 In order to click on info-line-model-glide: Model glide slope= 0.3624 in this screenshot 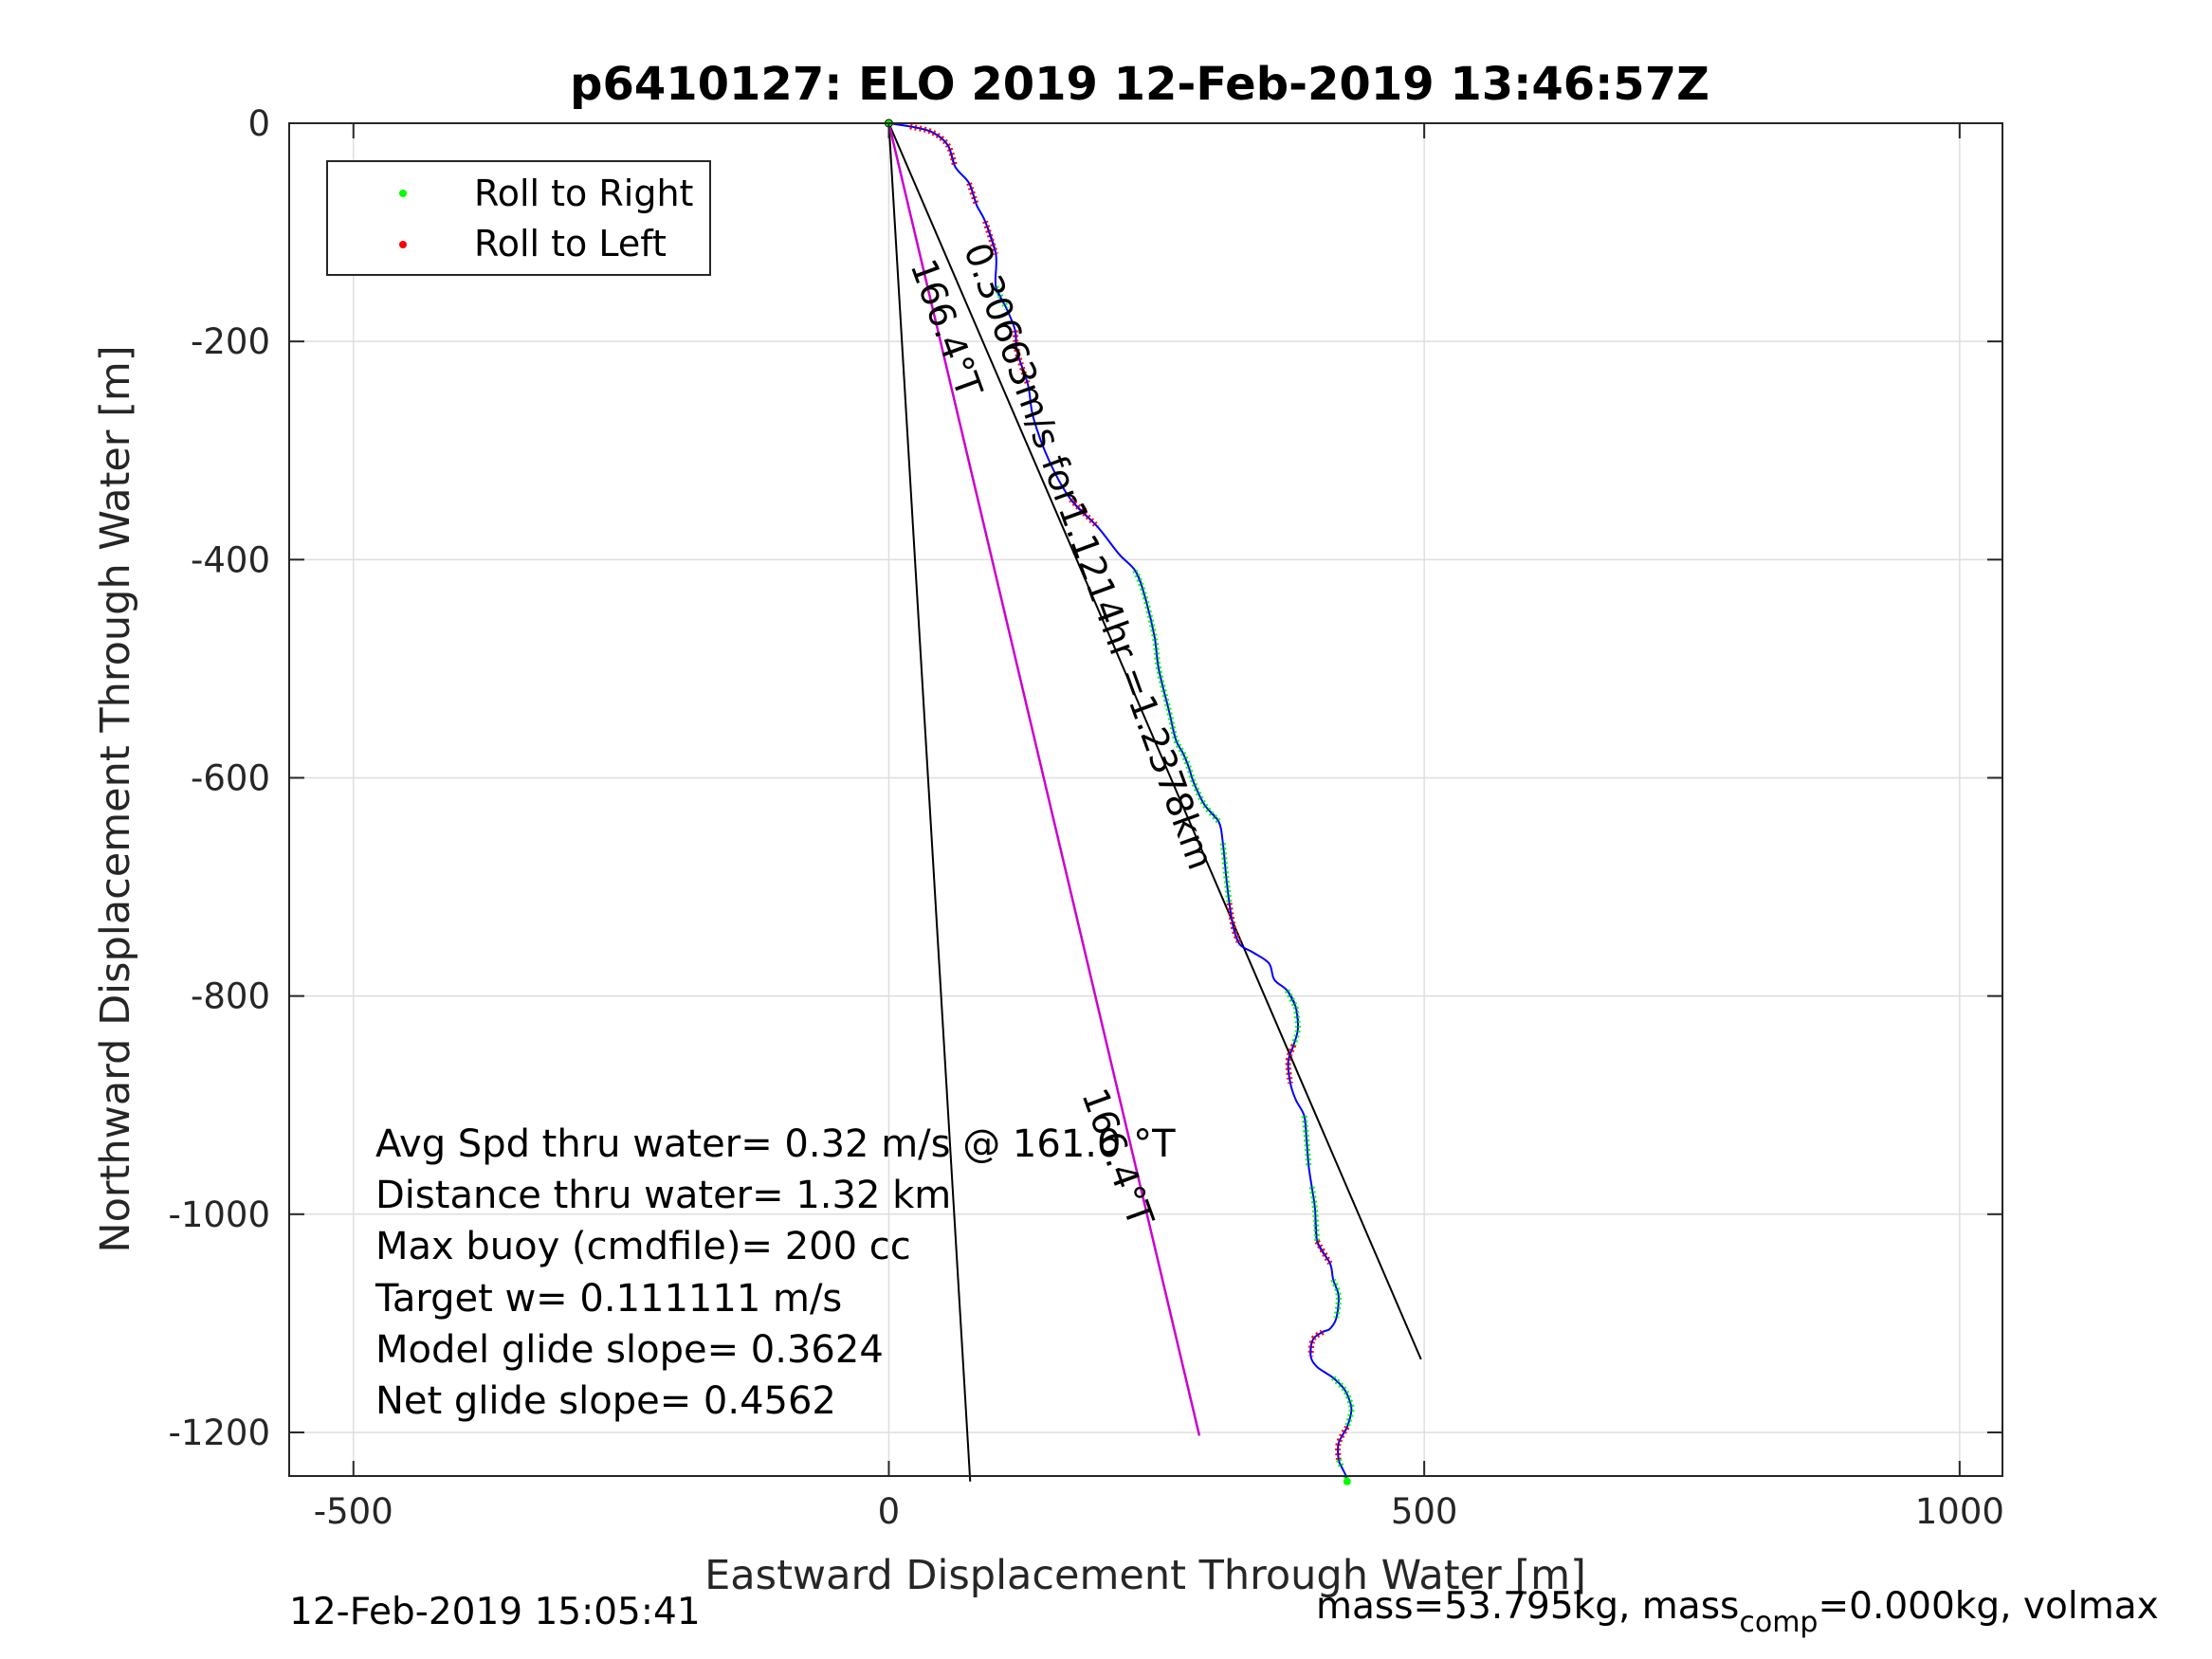, I will do `click(629, 1350)`.